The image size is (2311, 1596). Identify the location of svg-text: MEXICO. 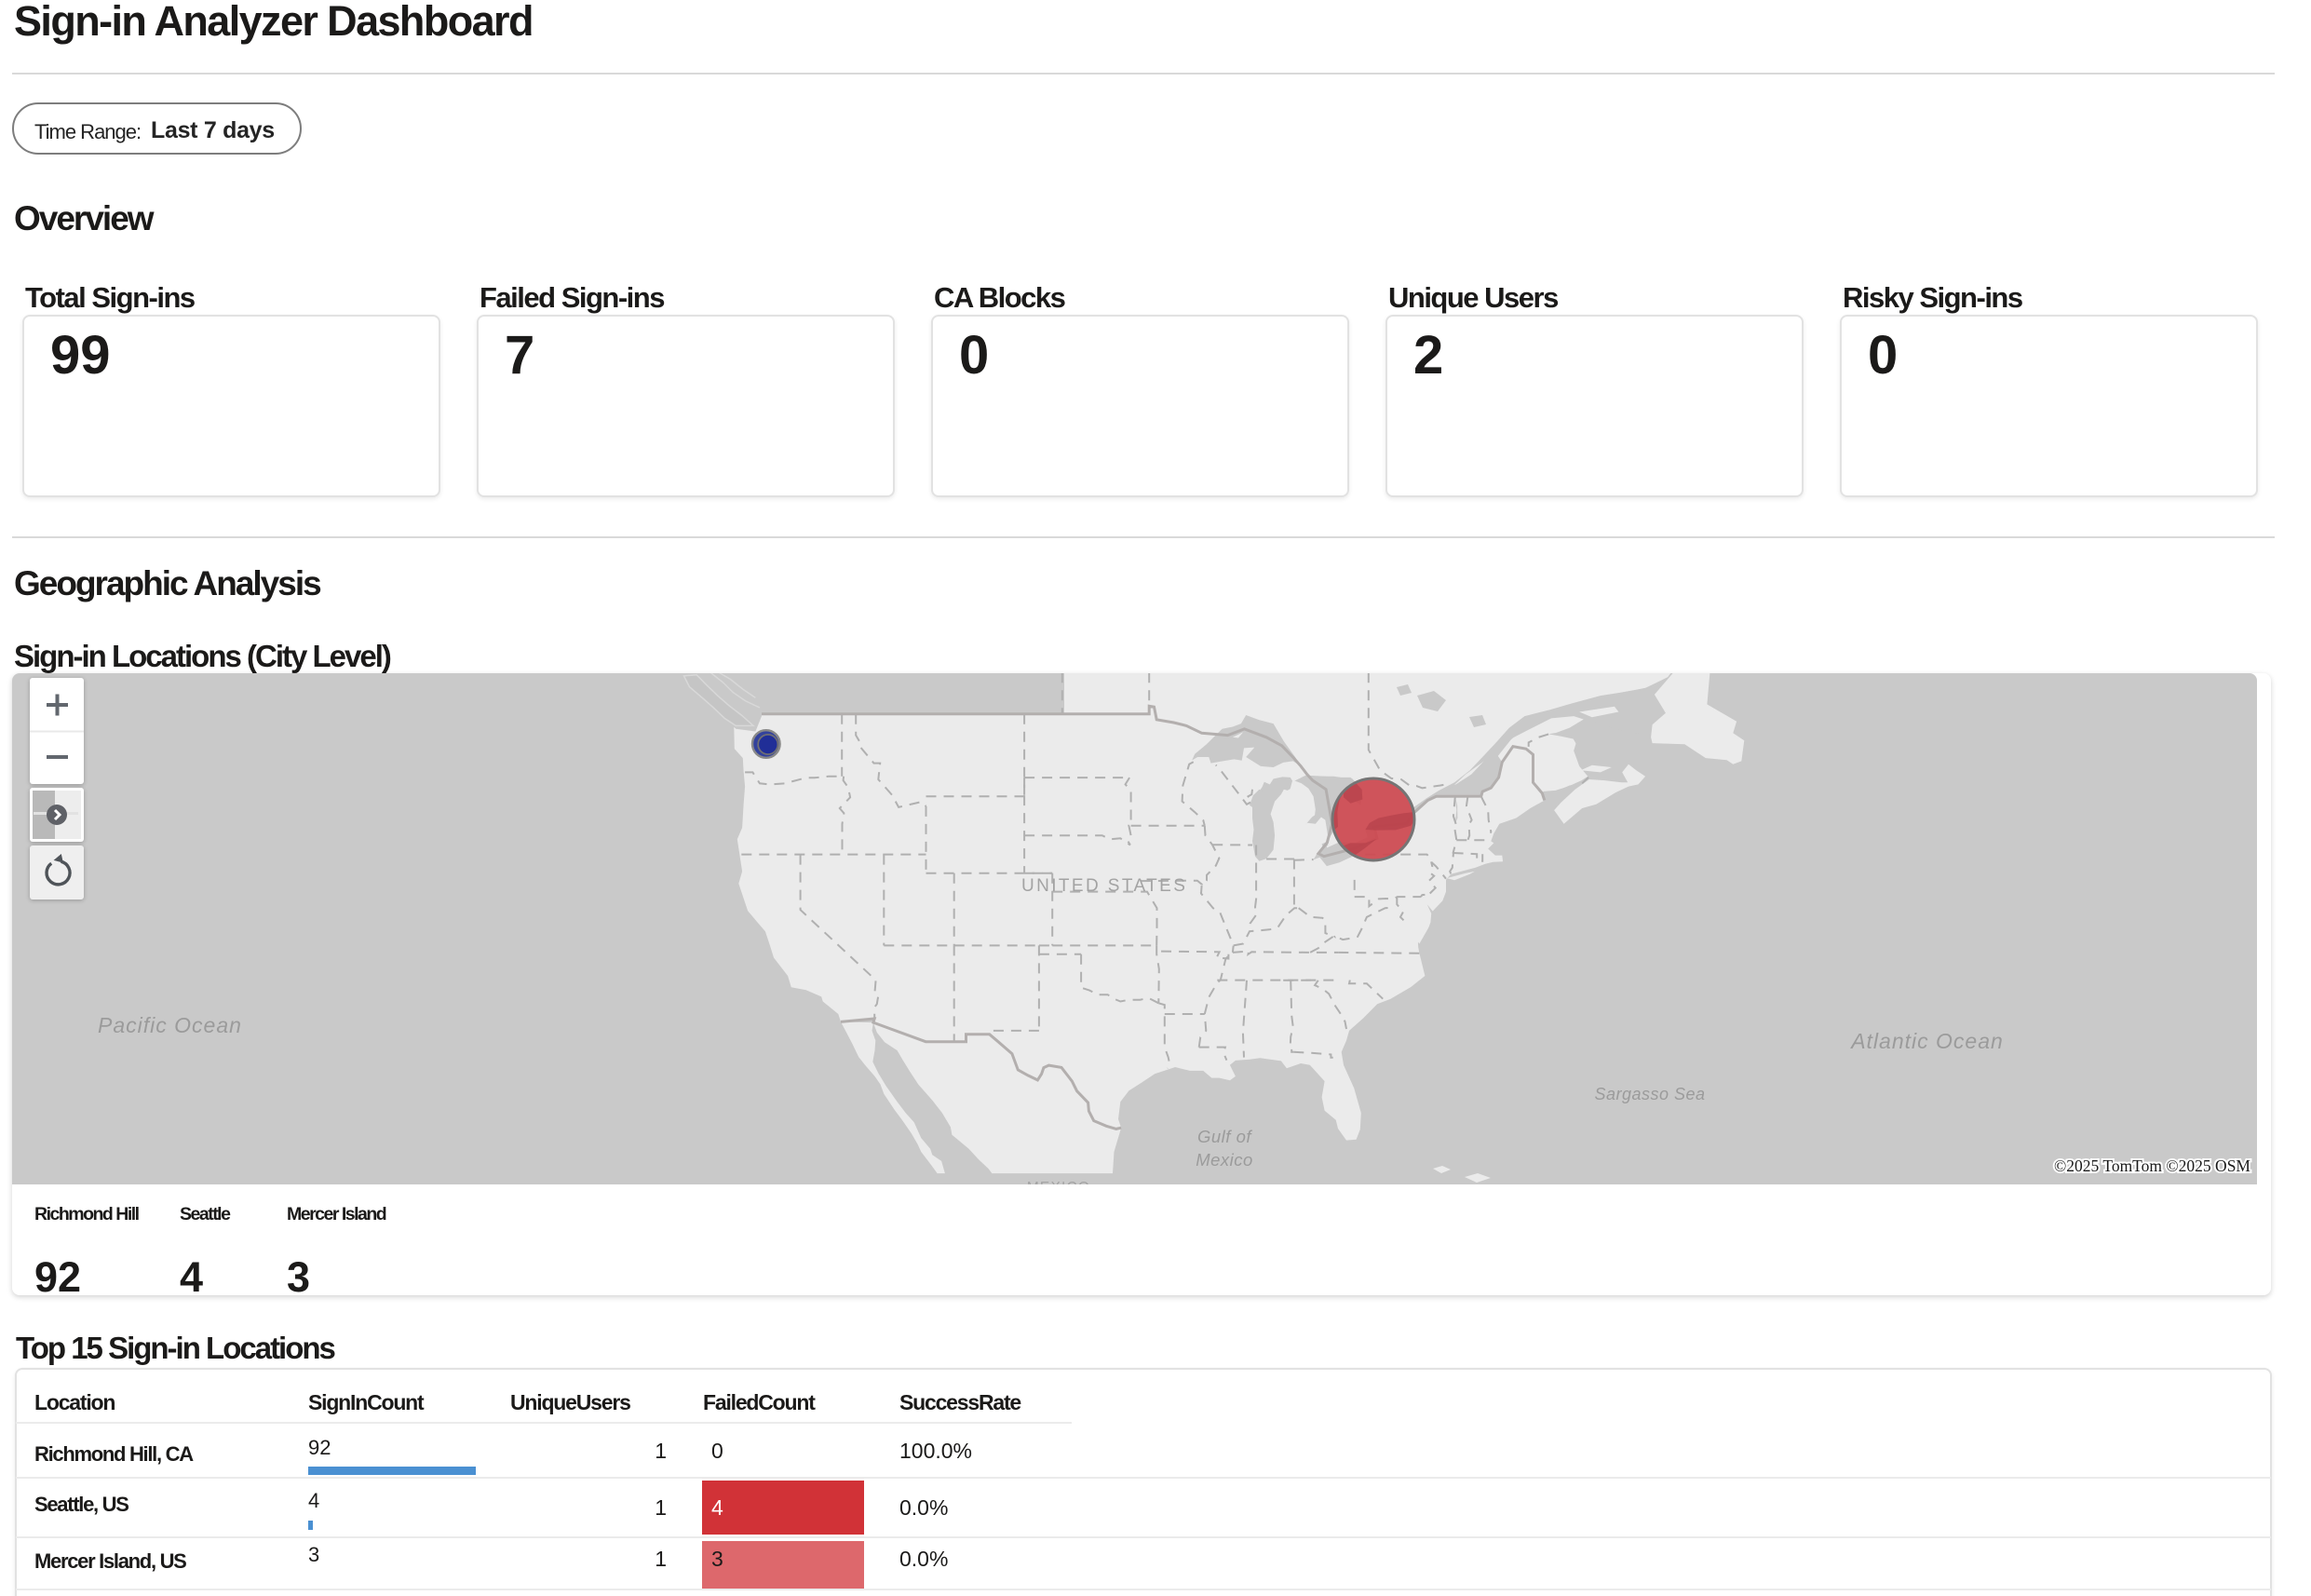
(1058, 1182).